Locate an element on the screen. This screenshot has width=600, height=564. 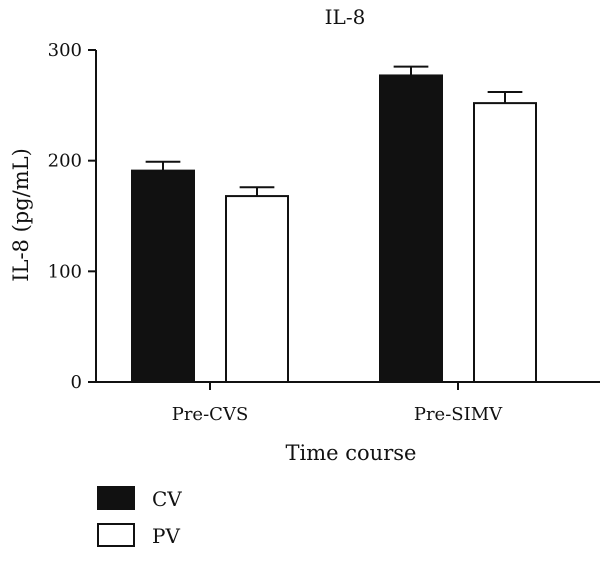
y-axis-title: IL-8 (pg/mL) is located at coordinates (21, 215).